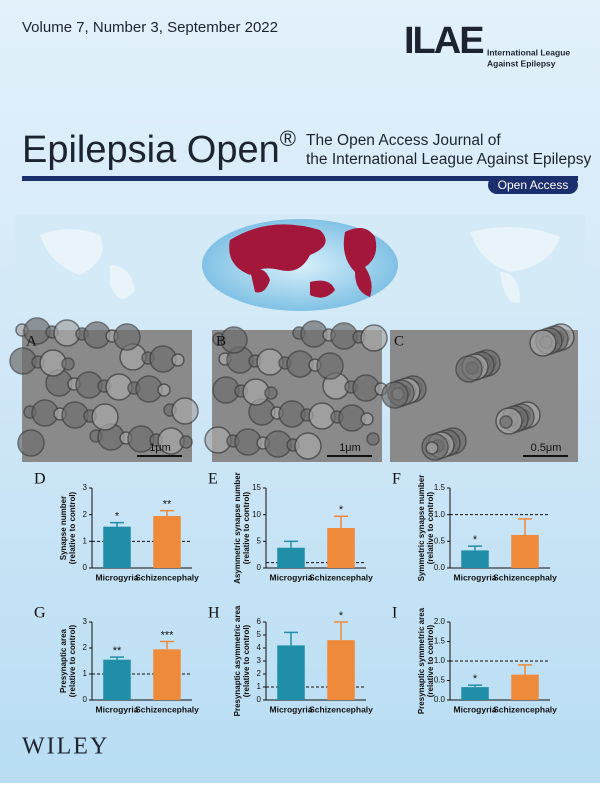 This screenshot has width=600, height=788. Describe the element at coordinates (288, 138) in the screenshot. I see `registered: ®` at that location.